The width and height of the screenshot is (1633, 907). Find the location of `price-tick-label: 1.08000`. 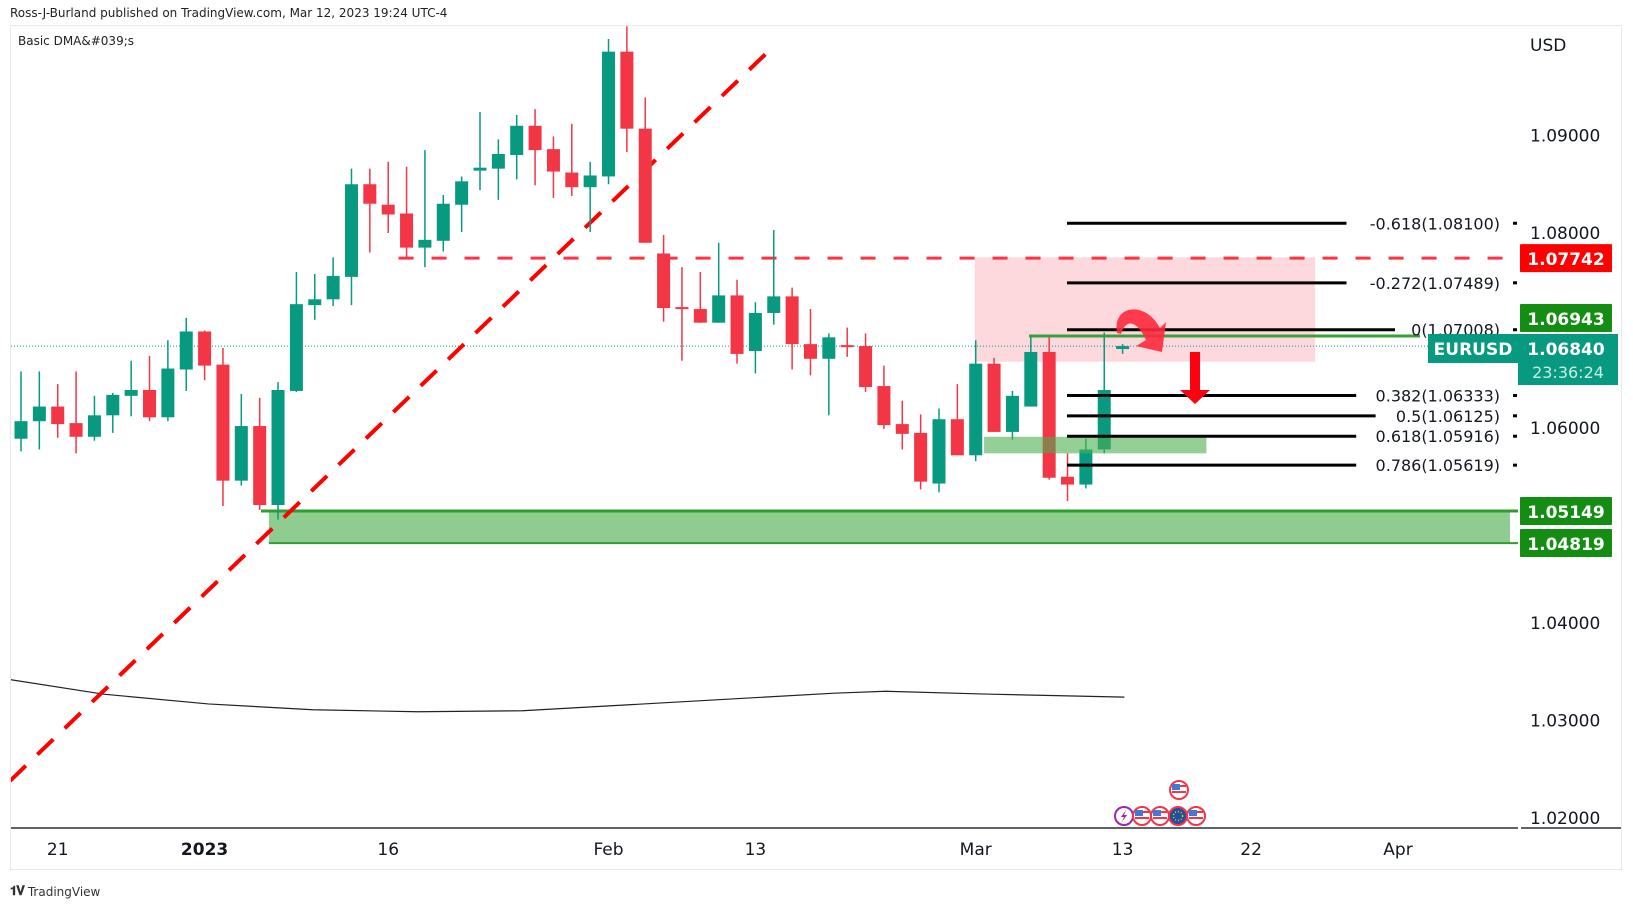

price-tick-label: 1.08000 is located at coordinates (1565, 234).